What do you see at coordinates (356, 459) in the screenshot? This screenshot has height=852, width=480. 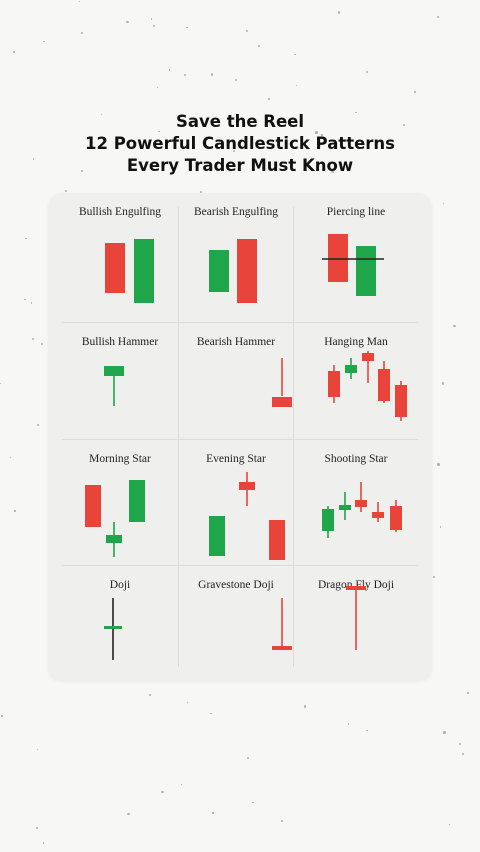 I see `pattern-label: Shooting Star` at bounding box center [356, 459].